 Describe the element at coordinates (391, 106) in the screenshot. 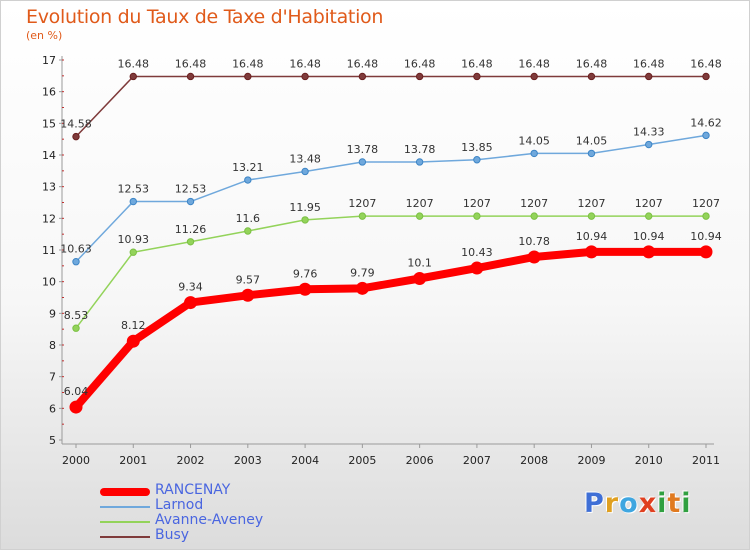

I see `series-line-busy` at that location.